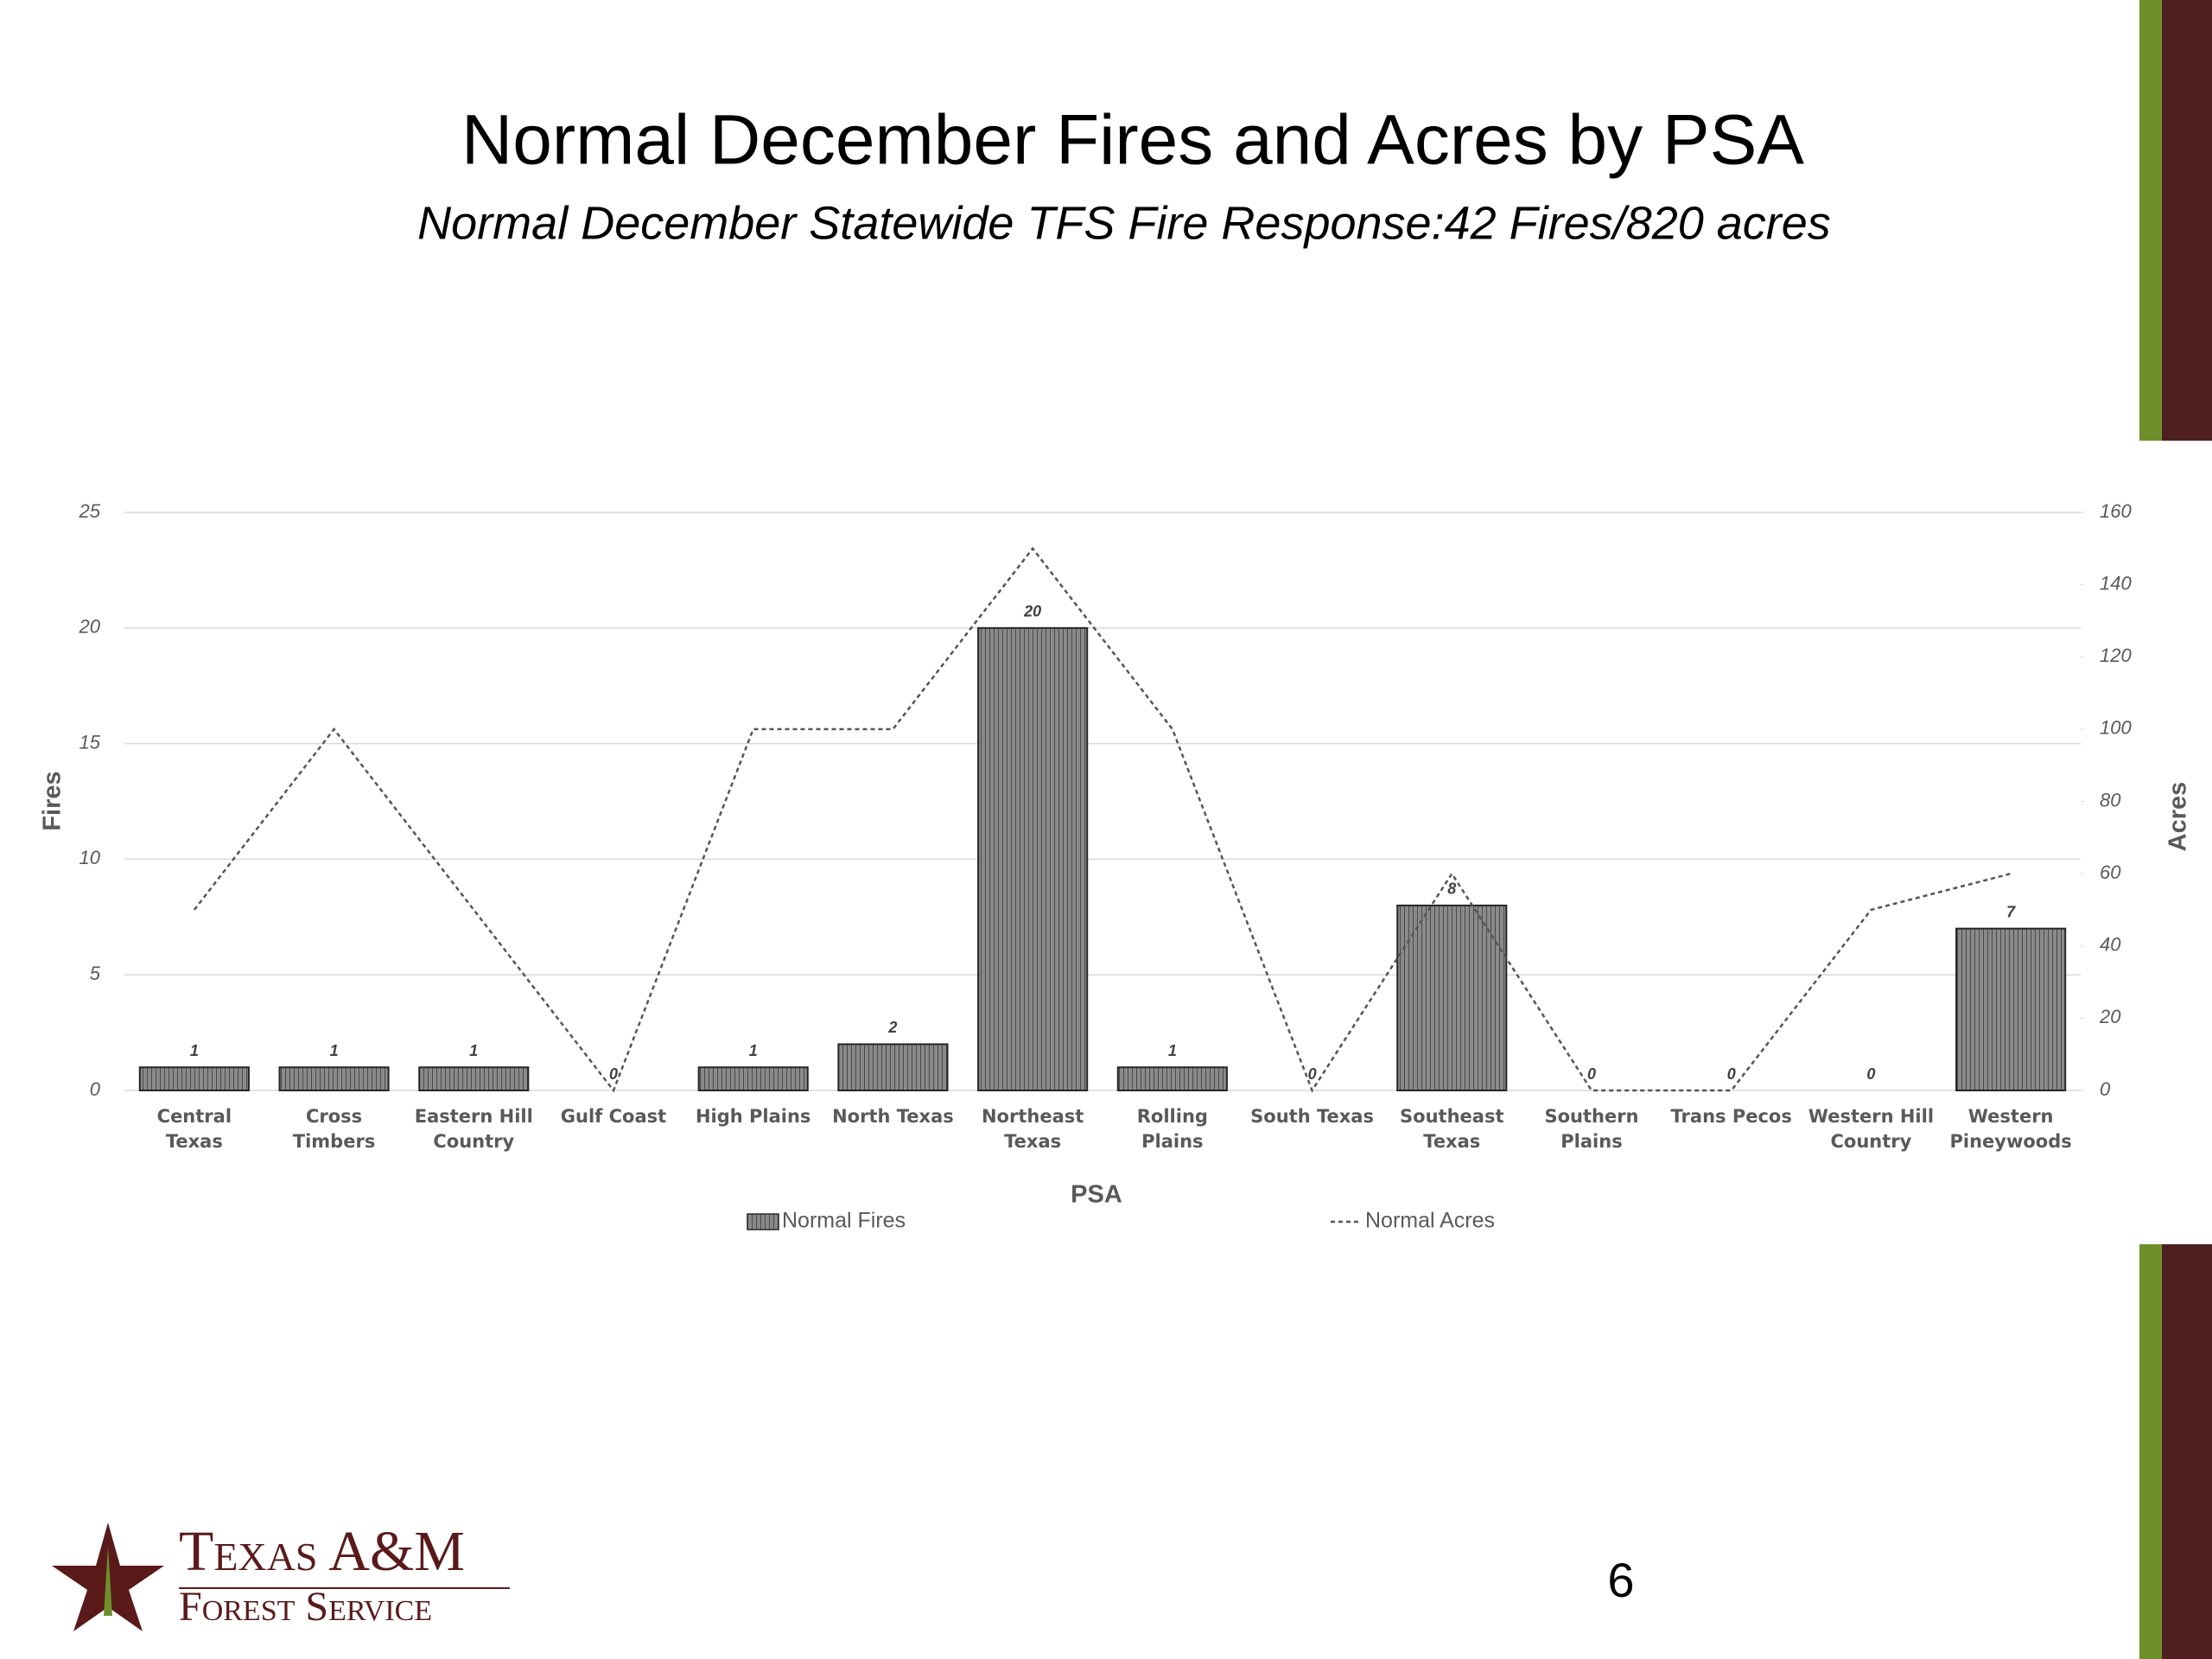 This screenshot has width=2212, height=1659. Describe the element at coordinates (1430, 1221) in the screenshot. I see `legend-label: Normal Acres` at that location.